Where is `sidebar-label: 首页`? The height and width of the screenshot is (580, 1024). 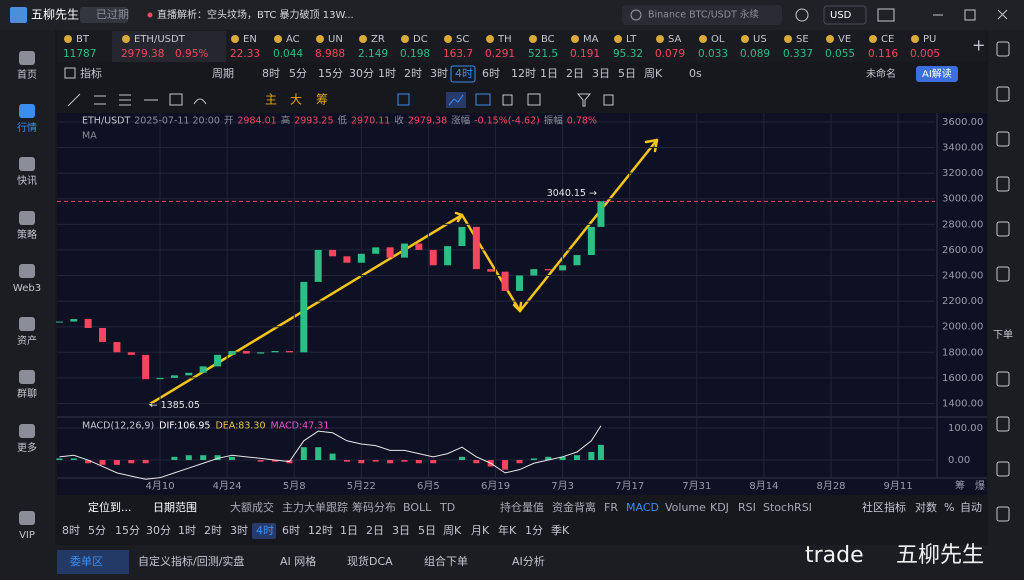 sidebar-label: 首页 is located at coordinates (27, 74).